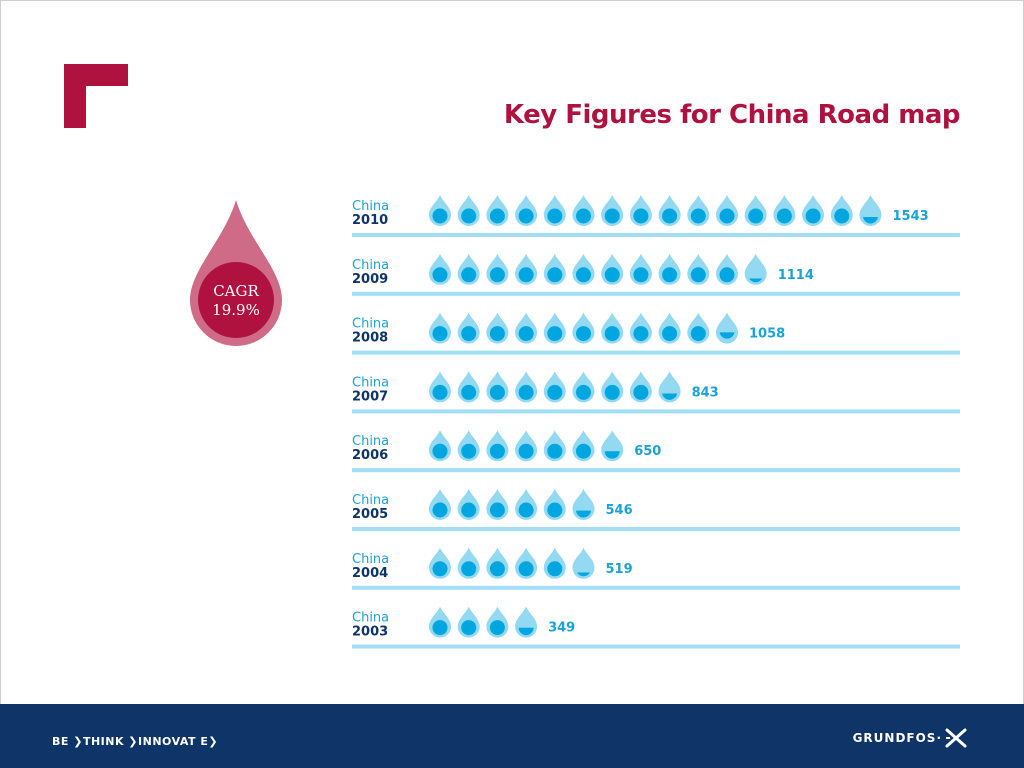 The height and width of the screenshot is (768, 1024). What do you see at coordinates (370, 338) in the screenshot?
I see `row-year-label: 2008` at bounding box center [370, 338].